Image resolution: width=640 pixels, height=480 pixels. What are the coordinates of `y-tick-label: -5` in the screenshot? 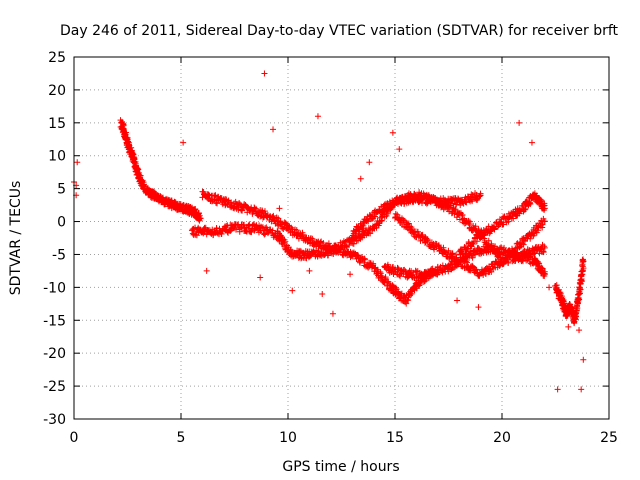 It's located at (59, 255).